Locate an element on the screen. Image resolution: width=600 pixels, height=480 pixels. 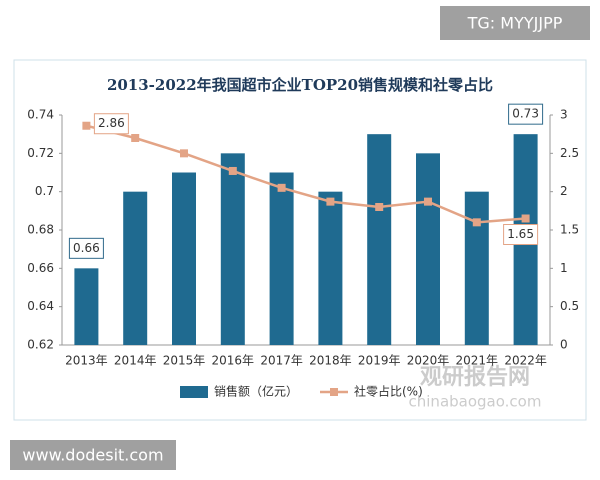
tag-text: TG: MYYJJPP is located at coordinates (515, 23).